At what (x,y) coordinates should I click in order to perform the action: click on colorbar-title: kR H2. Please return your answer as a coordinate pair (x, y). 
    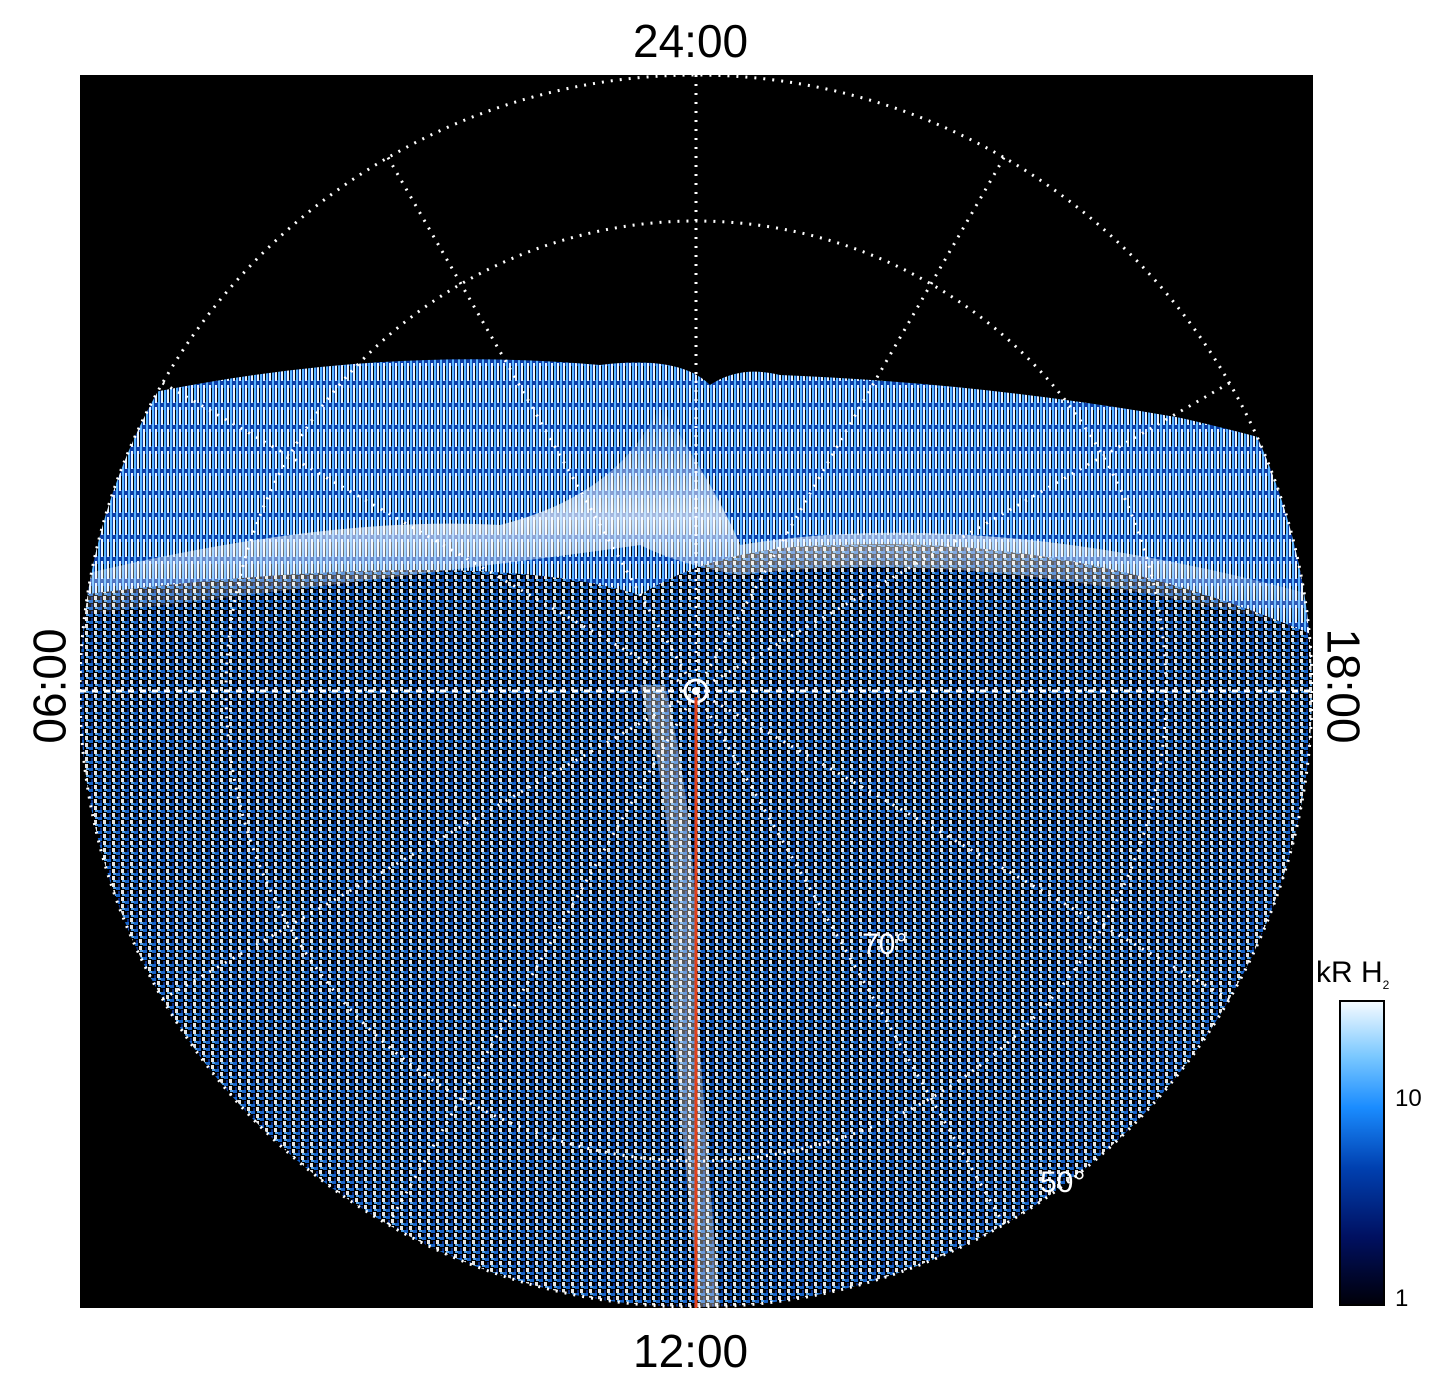
    Looking at the image, I should click on (1353, 974).